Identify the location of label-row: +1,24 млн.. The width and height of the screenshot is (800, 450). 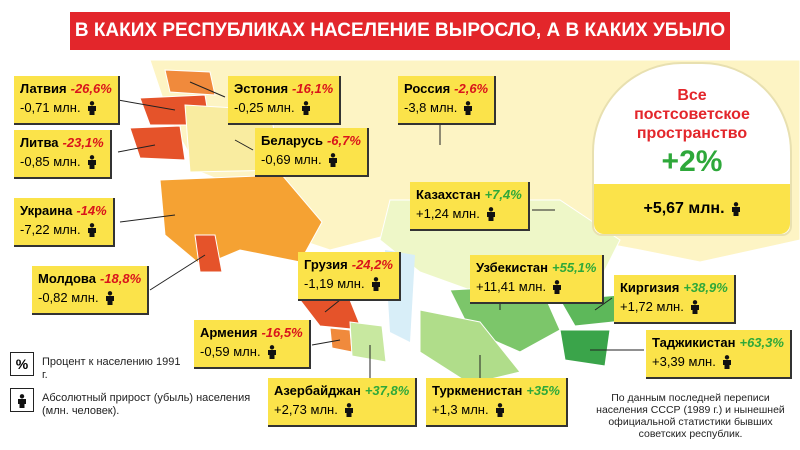
(469, 215).